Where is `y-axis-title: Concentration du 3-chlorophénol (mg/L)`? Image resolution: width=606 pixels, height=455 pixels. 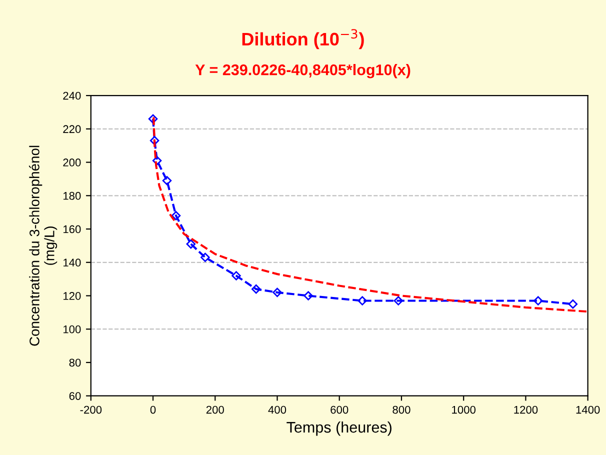
y-axis-title: Concentration du 3-chlorophénol (mg/L) is located at coordinates (43, 246).